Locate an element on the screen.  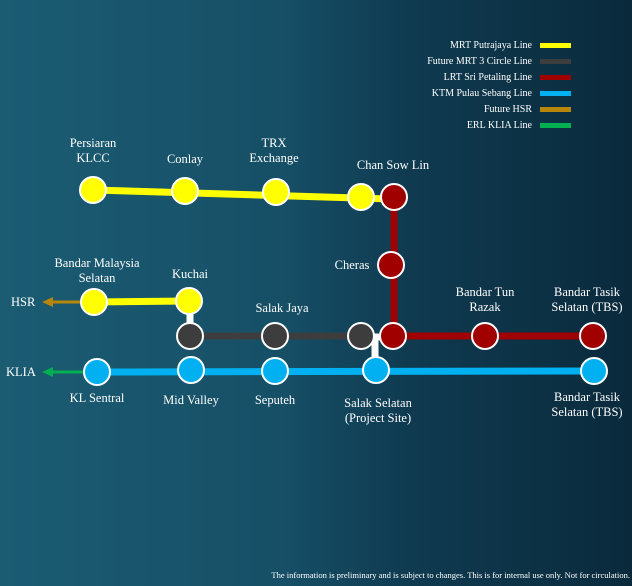
station-salak-jaya is located at coordinates (275, 336).